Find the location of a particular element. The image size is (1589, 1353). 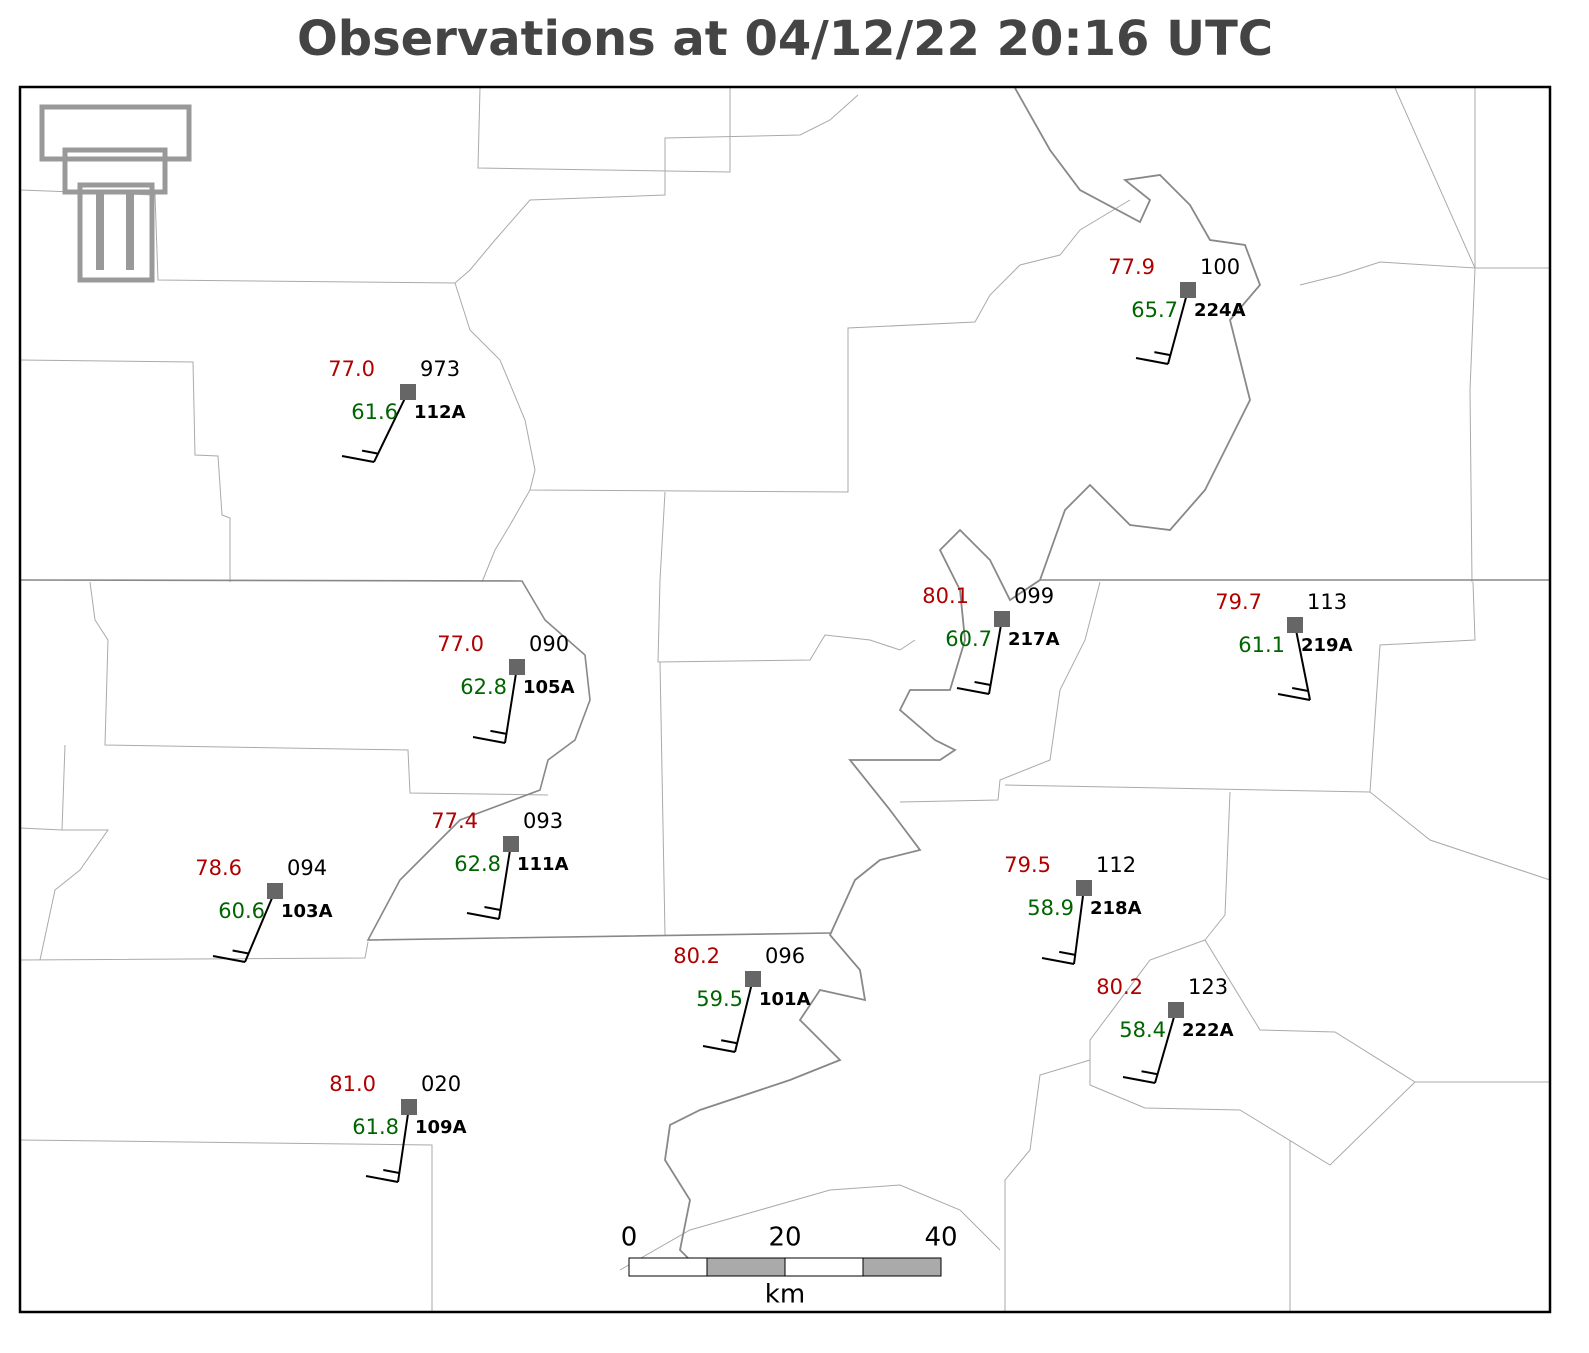

temperature: 77.9 is located at coordinates (1131, 267).